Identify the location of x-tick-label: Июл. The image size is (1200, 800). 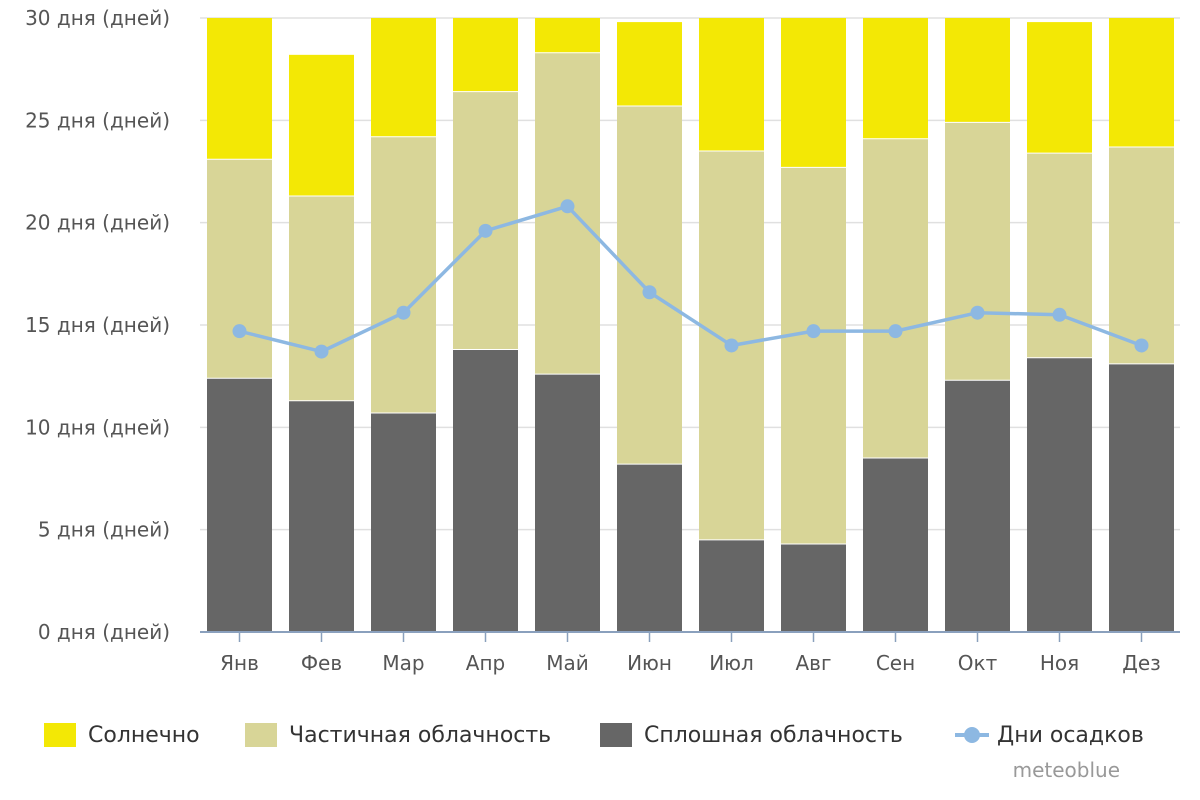
(731, 663).